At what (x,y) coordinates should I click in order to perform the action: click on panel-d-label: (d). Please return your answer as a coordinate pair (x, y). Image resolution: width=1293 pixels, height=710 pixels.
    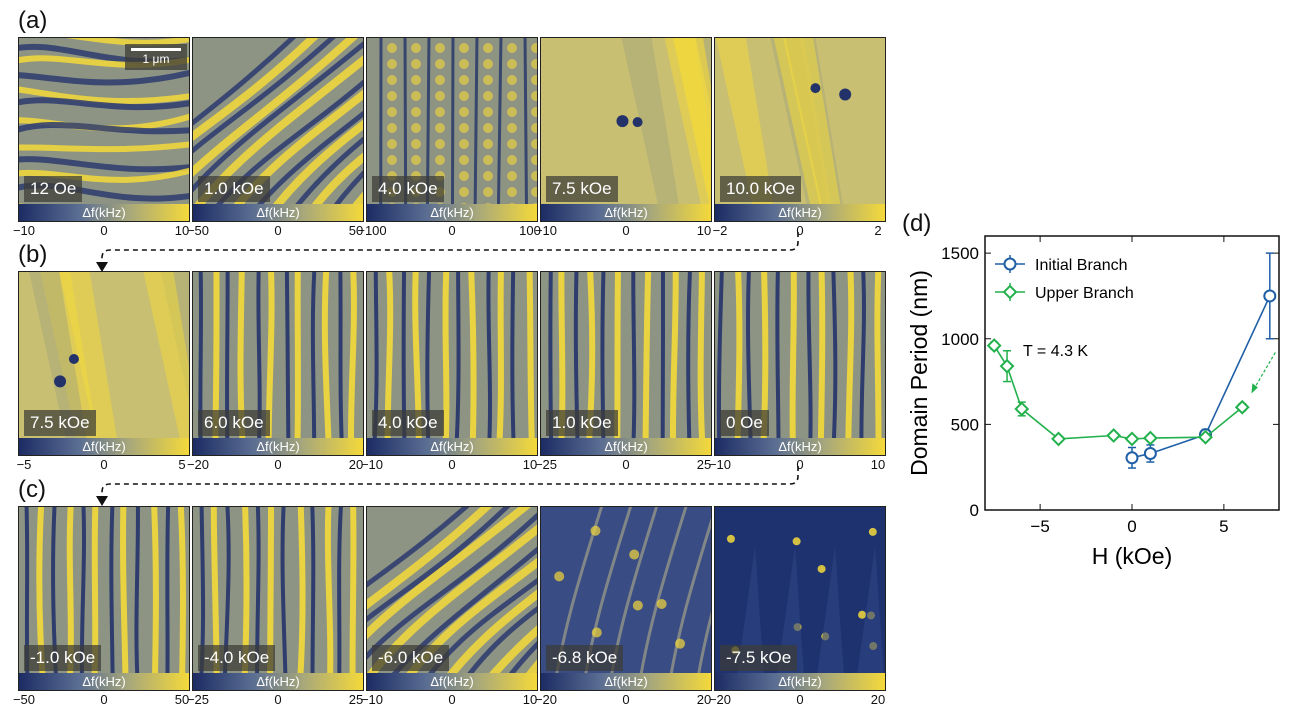
    Looking at the image, I should click on (917, 223).